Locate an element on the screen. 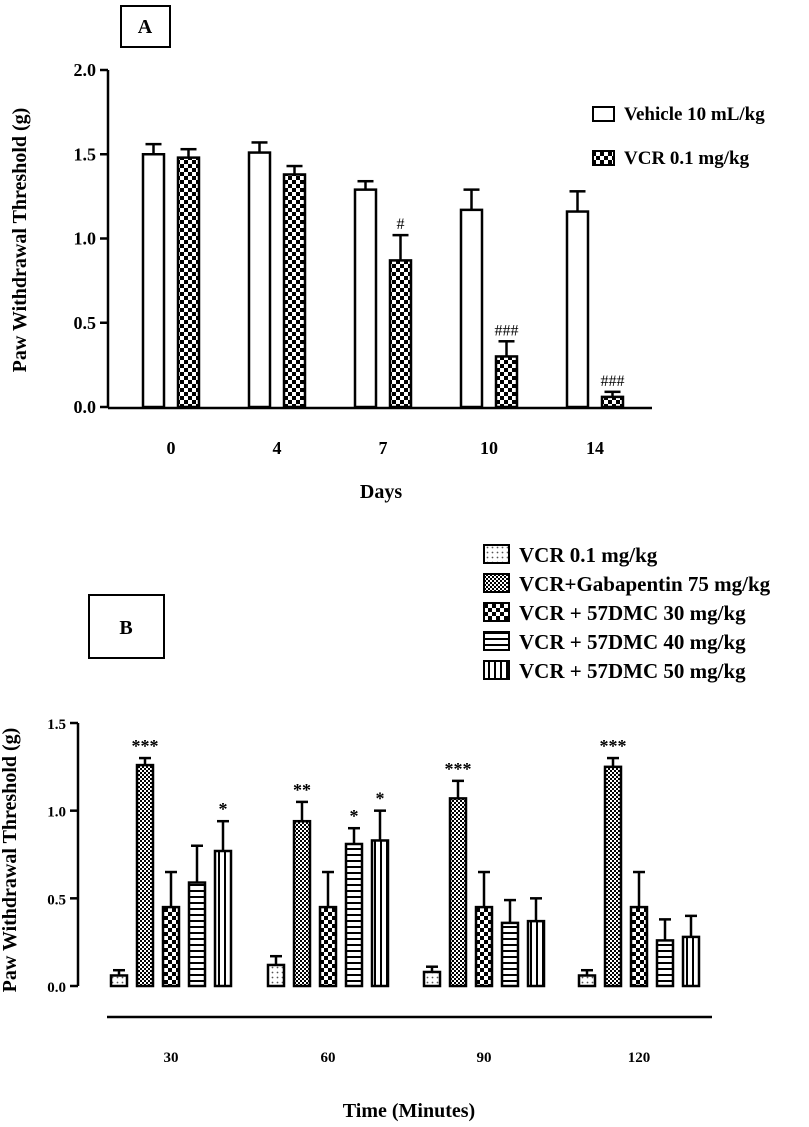 The image size is (809, 1127). x-tick-label: 10 is located at coordinates (489, 448).